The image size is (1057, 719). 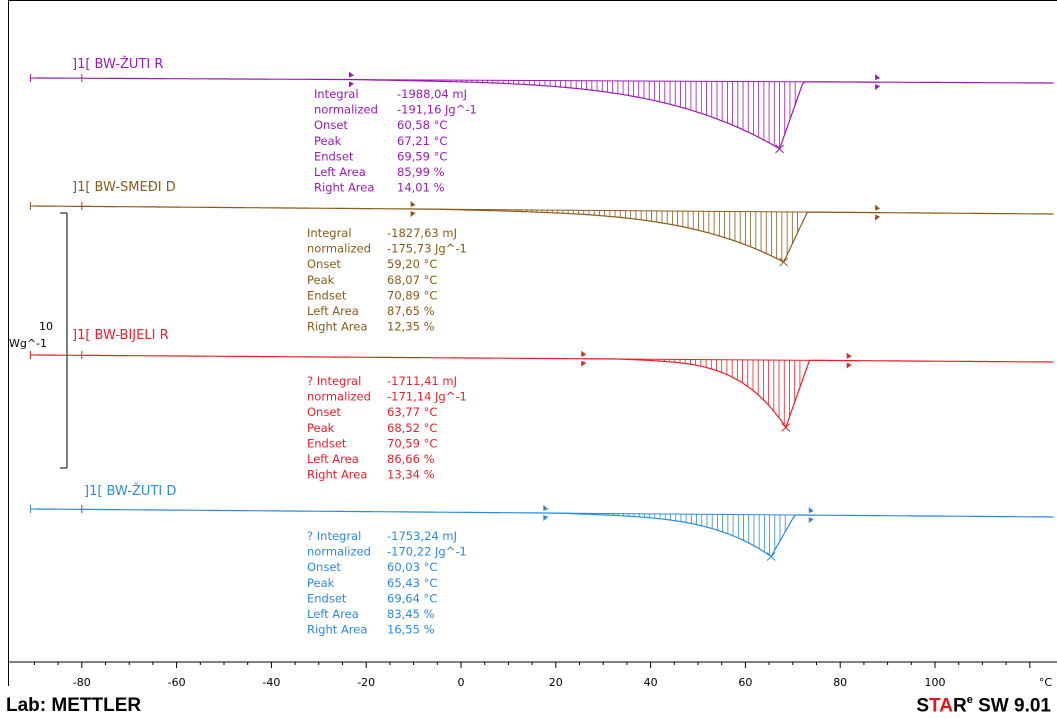 What do you see at coordinates (745, 682) in the screenshot?
I see `x-tick-label: 60` at bounding box center [745, 682].